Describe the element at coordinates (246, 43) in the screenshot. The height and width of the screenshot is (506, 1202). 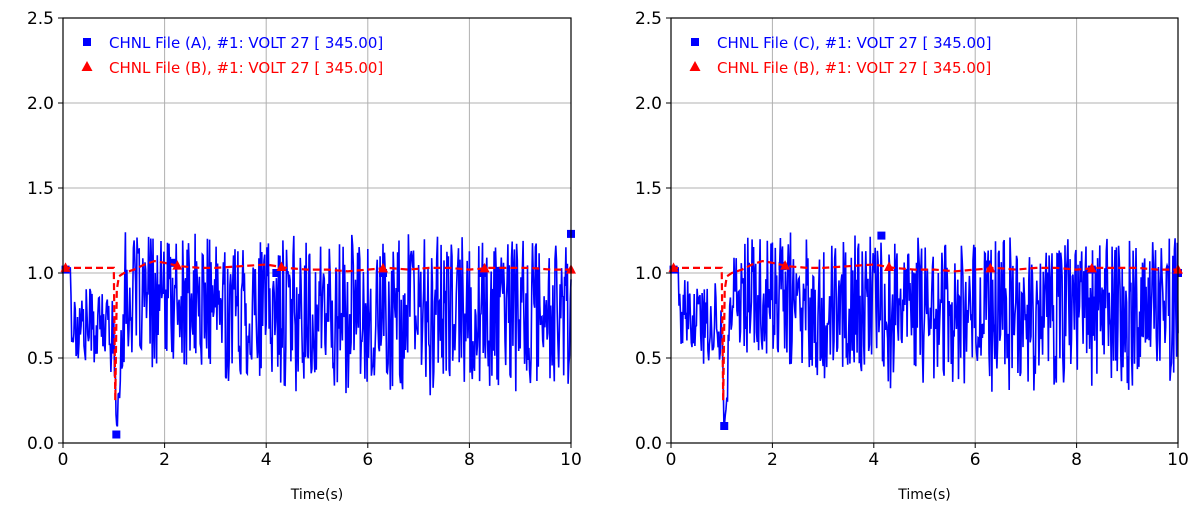
I see `legend-label-series-1: CHNL File (A), #1: VOLT 27 [ 345.00]` at that location.